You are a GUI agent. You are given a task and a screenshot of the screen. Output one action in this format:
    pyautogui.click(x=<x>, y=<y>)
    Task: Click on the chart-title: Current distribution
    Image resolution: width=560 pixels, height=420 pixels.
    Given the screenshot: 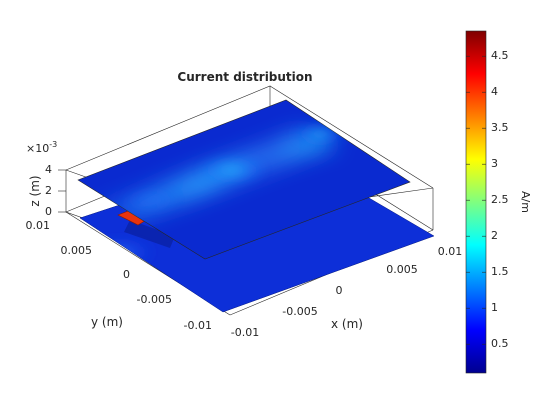 What is the action you would take?
    pyautogui.click(x=244, y=77)
    